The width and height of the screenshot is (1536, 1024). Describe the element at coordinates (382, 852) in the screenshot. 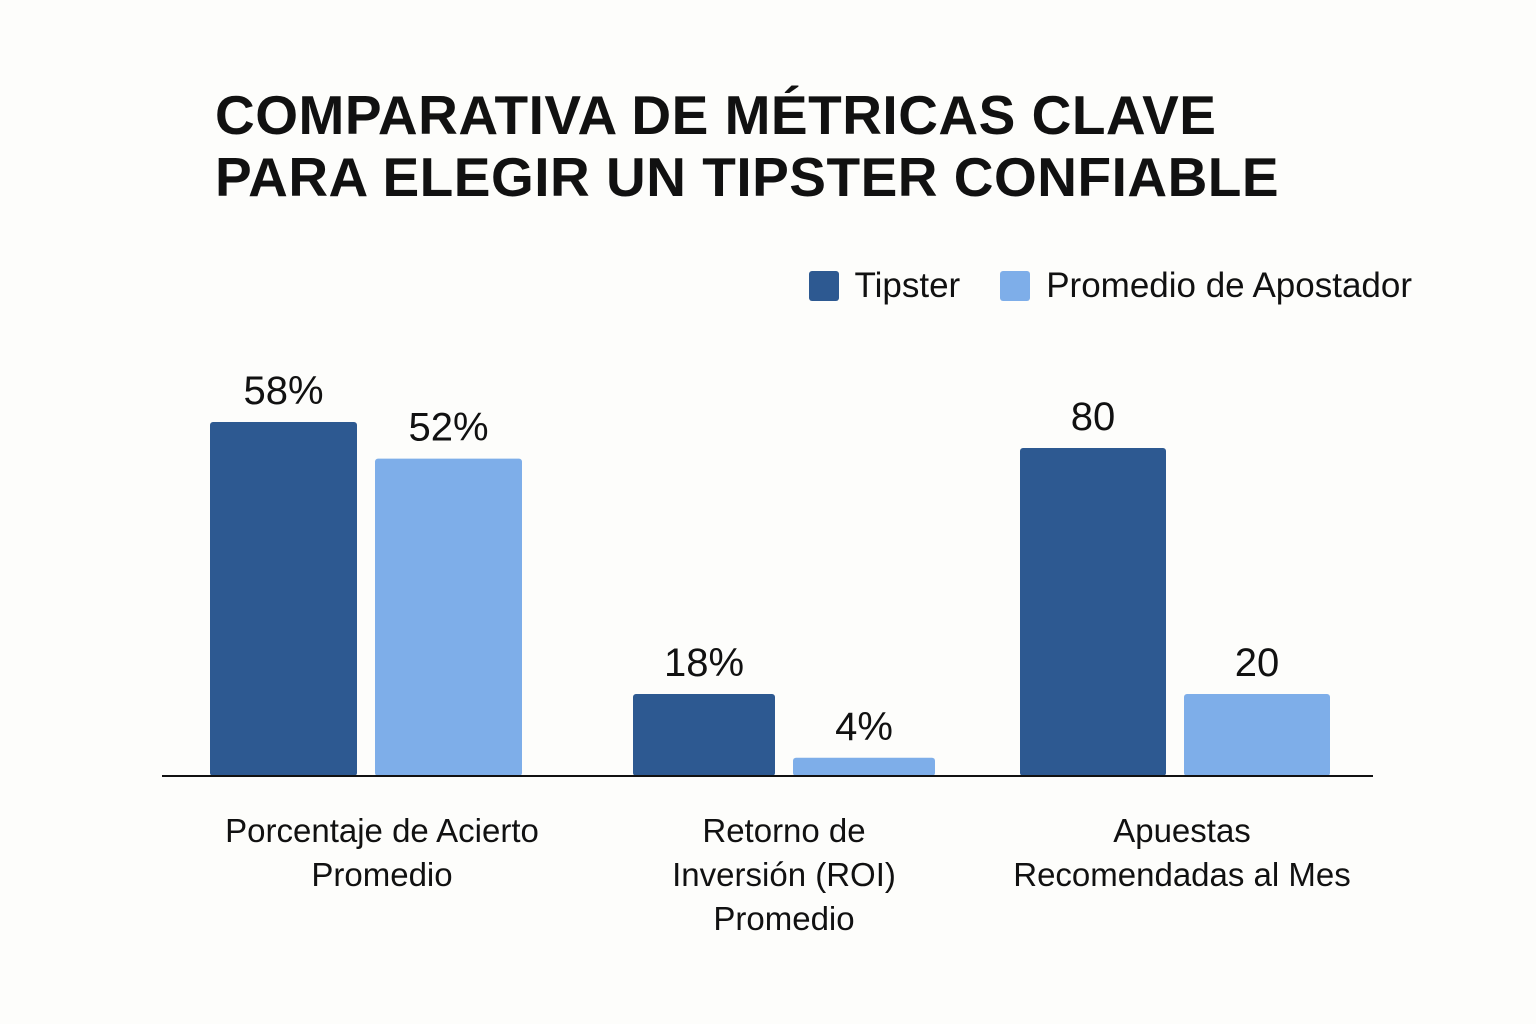

I see `category-label-acierto: Porcentaje de Acierto Promedio` at that location.